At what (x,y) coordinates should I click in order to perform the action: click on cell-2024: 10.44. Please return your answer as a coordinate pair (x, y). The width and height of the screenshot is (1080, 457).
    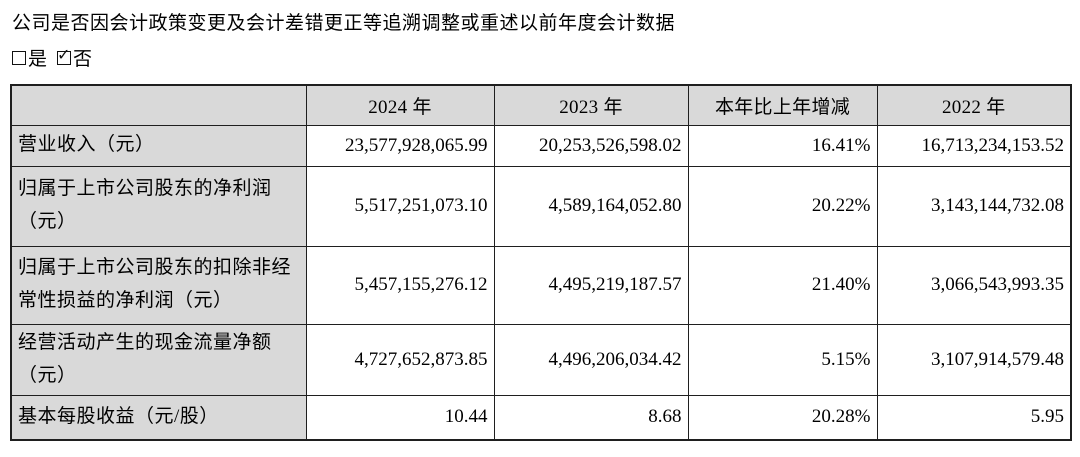
    Looking at the image, I should click on (400, 417).